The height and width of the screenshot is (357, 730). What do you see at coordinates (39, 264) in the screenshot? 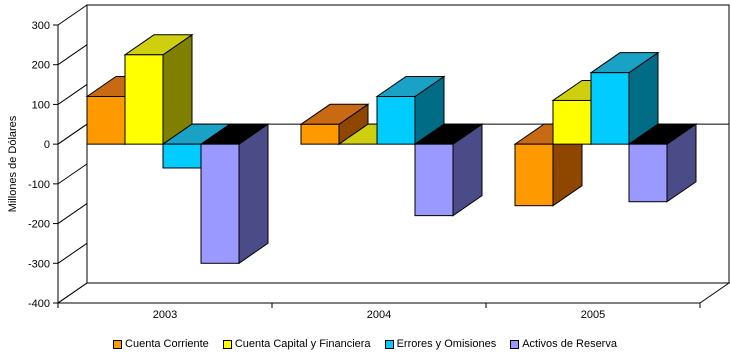
I see `y-tick-label: -300` at bounding box center [39, 264].